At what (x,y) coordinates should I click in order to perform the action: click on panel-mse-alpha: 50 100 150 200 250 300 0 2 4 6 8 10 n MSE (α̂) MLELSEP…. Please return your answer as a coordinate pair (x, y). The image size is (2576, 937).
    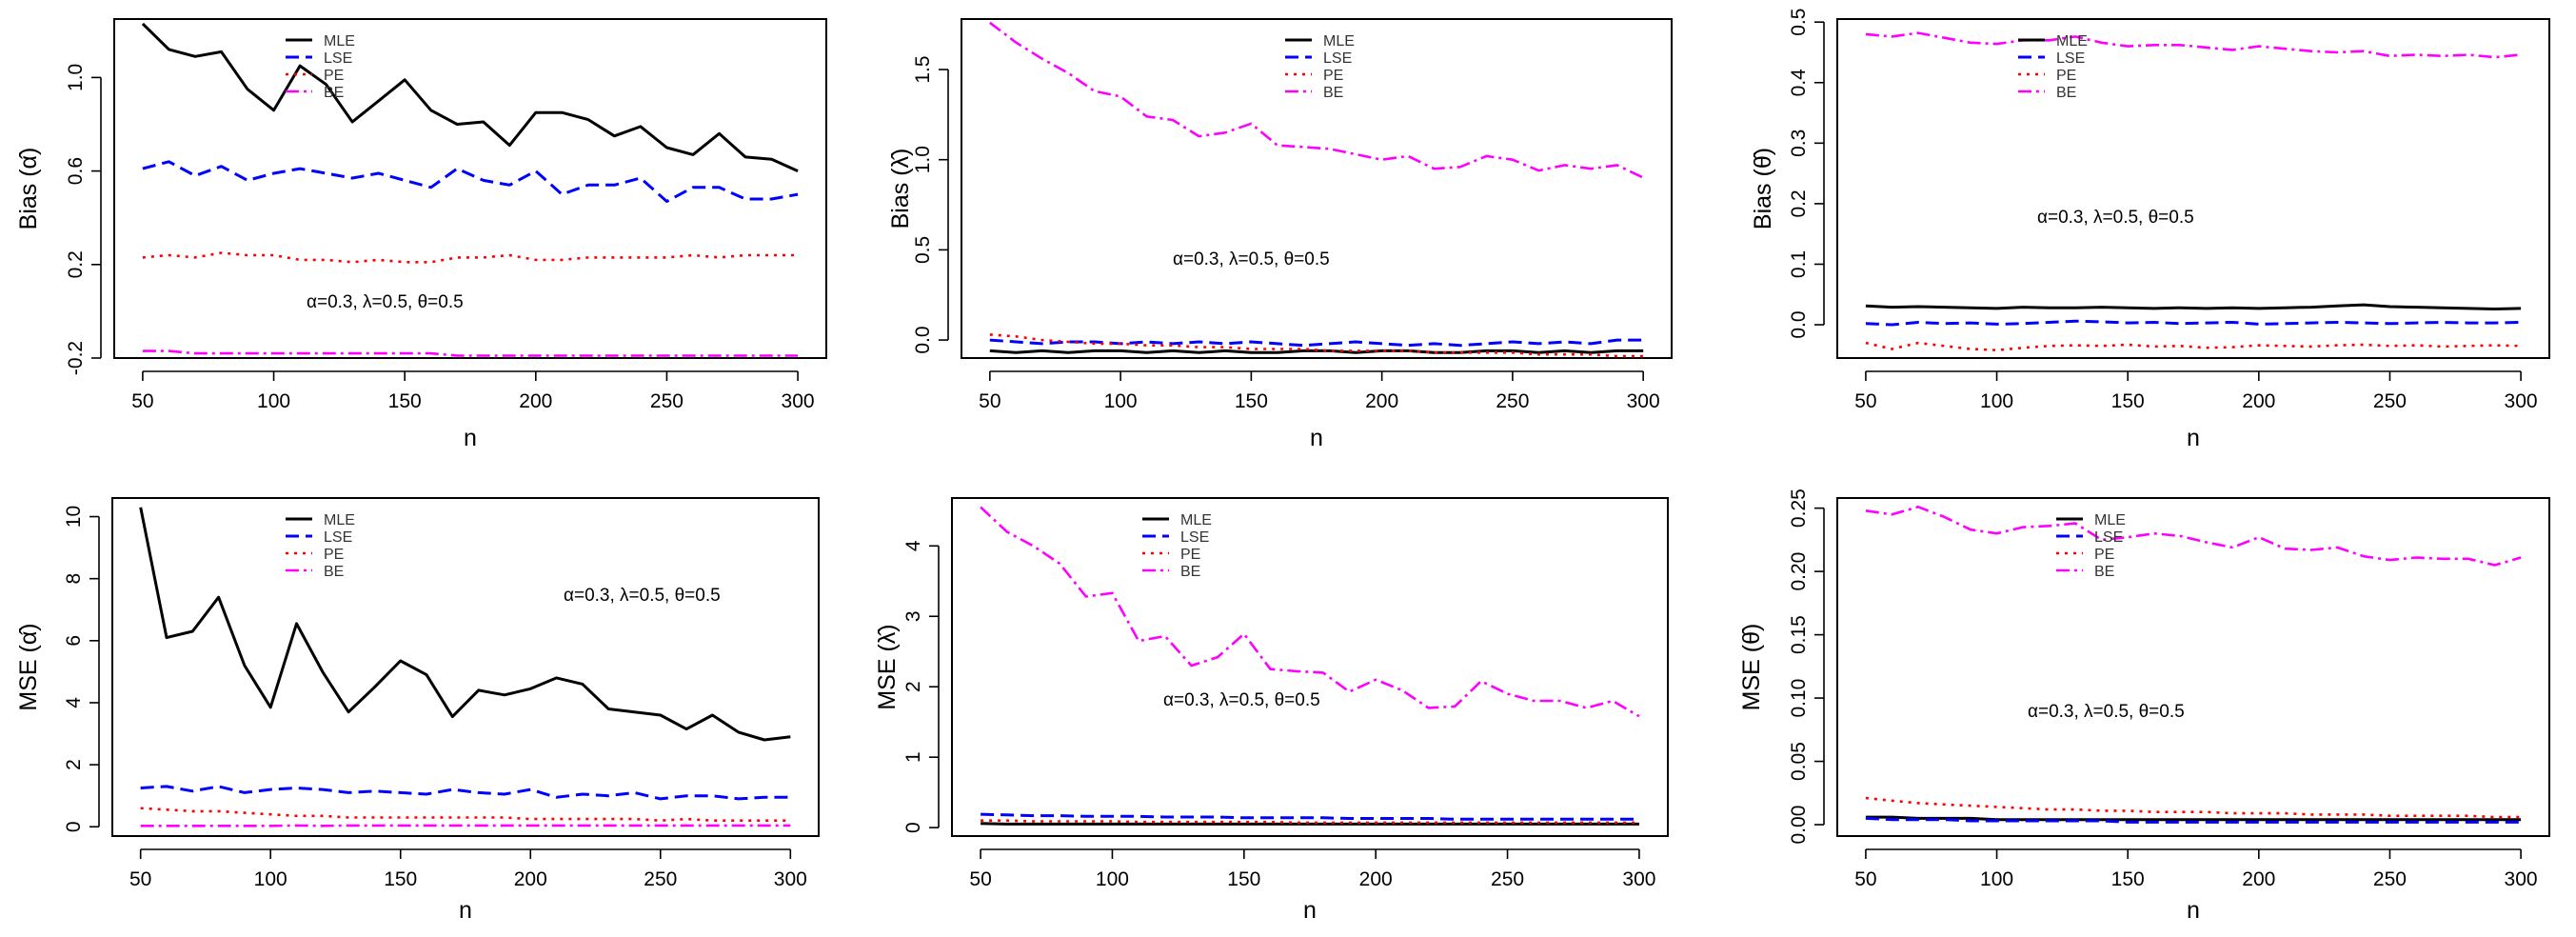
    Looking at the image, I should click on (417, 710).